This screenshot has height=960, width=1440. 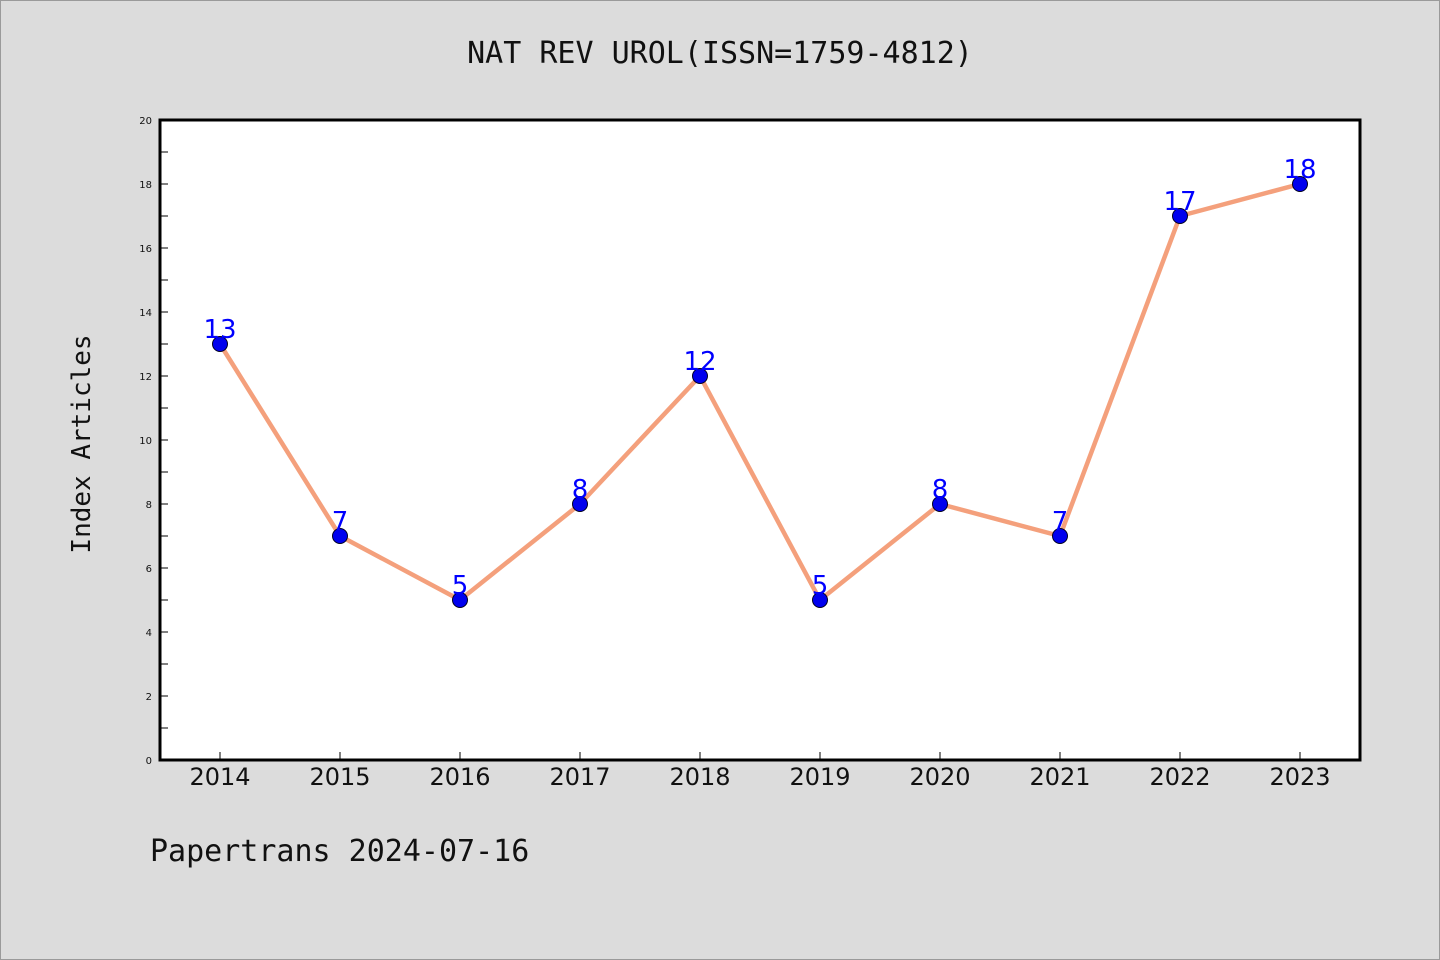 What do you see at coordinates (145, 441) in the screenshot?
I see `y-tick-label: 10` at bounding box center [145, 441].